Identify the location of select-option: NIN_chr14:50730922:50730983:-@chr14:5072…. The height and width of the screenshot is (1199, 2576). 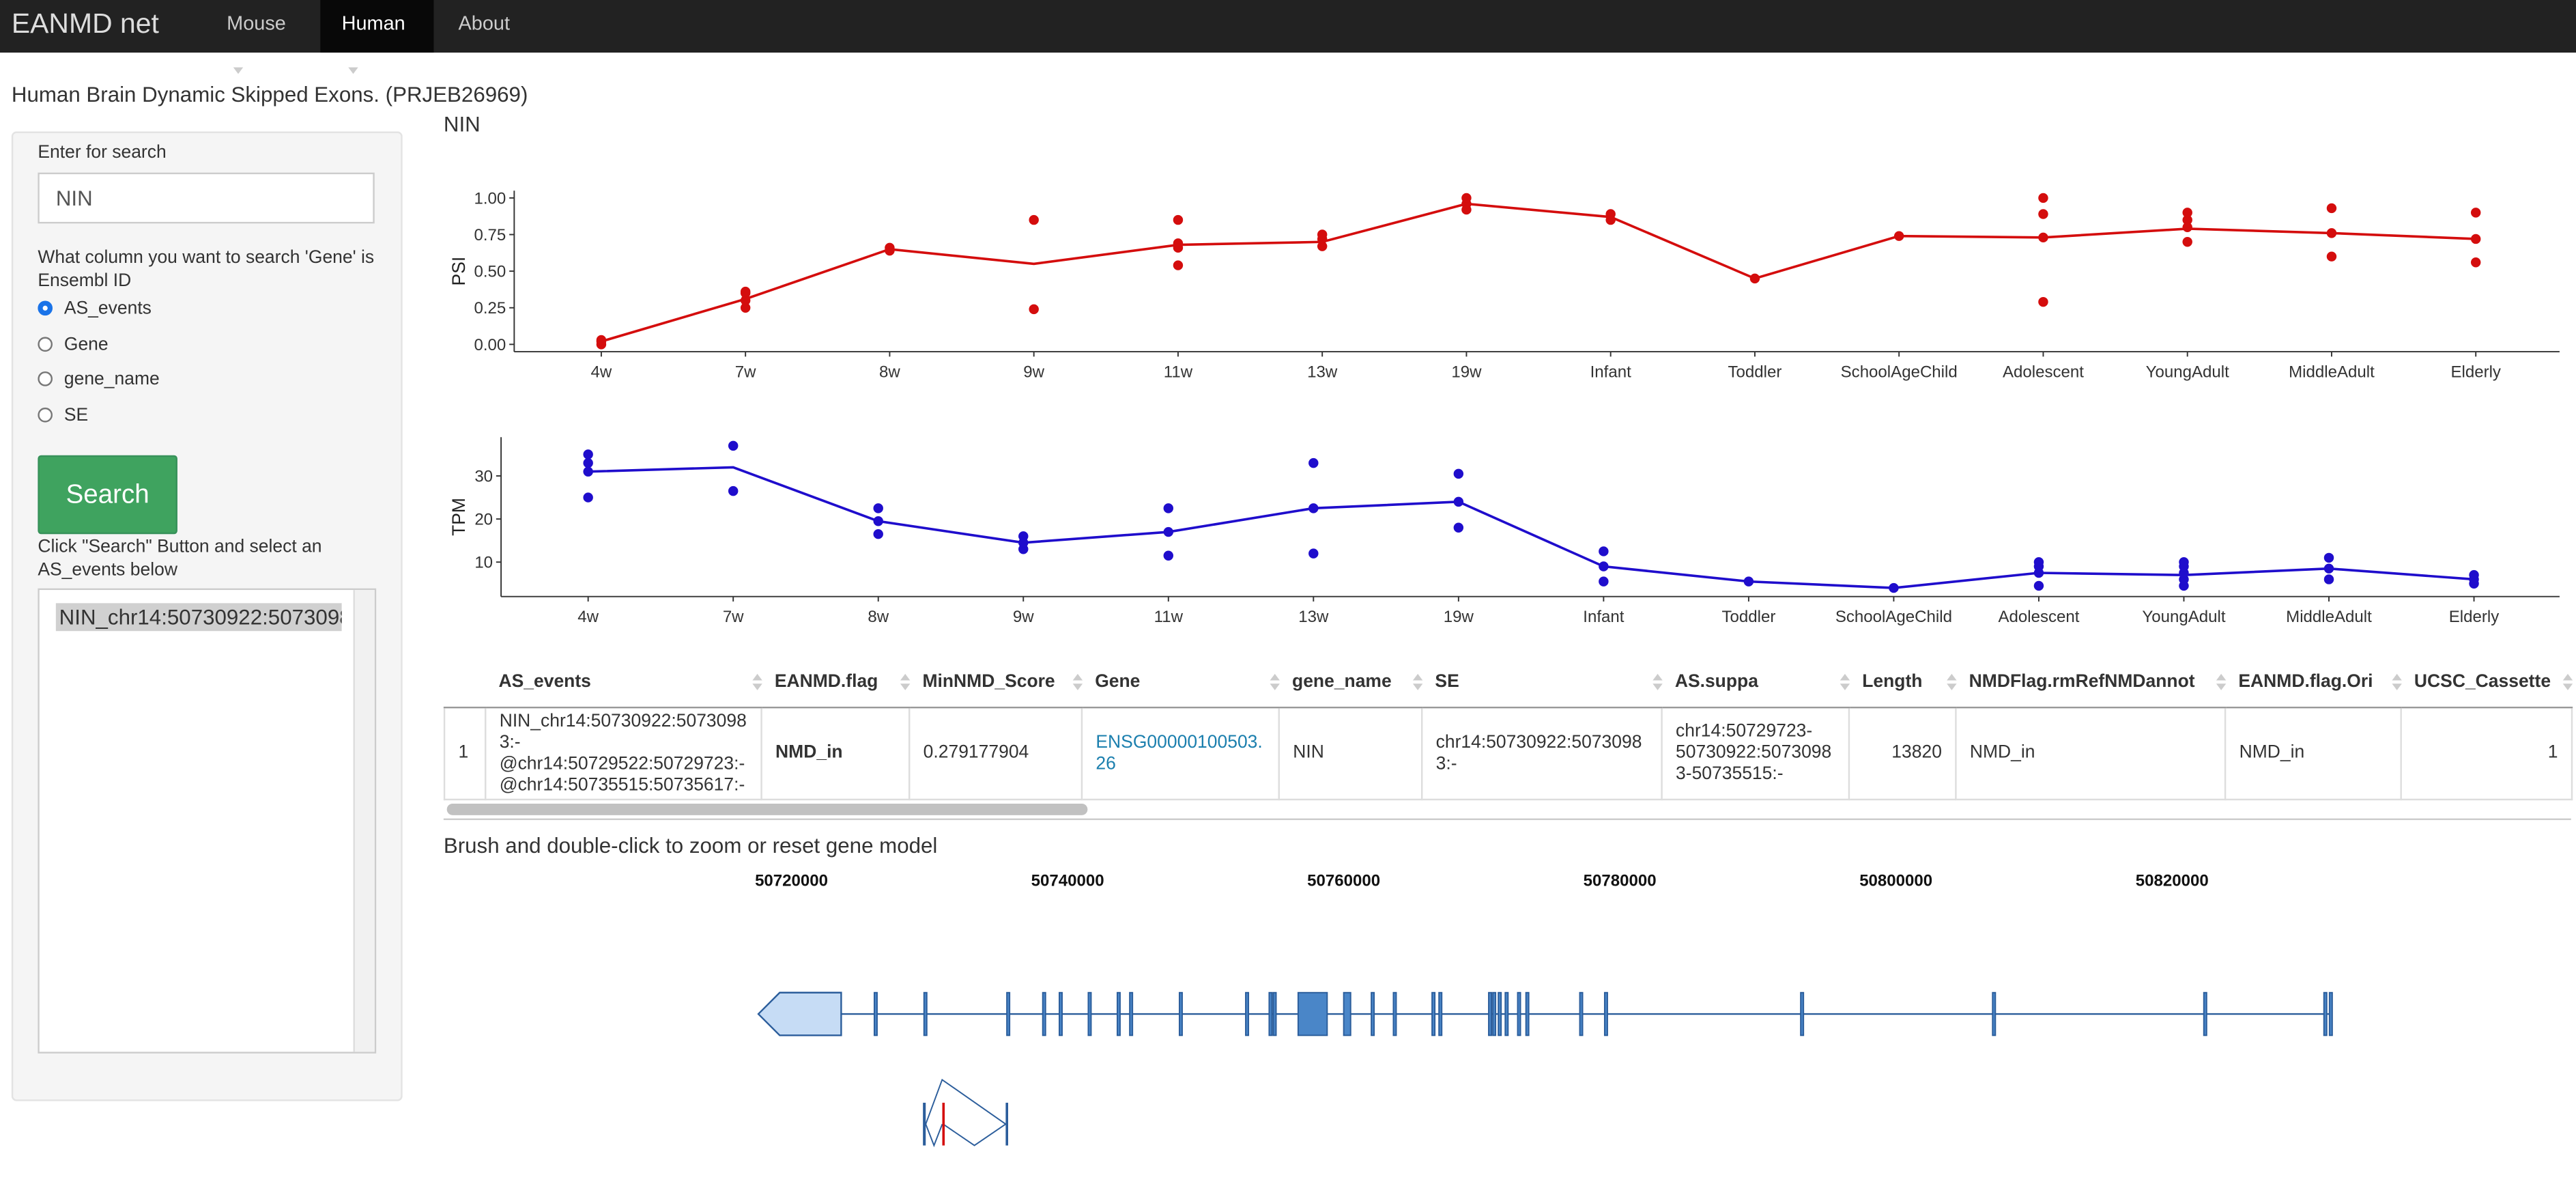
(198, 617).